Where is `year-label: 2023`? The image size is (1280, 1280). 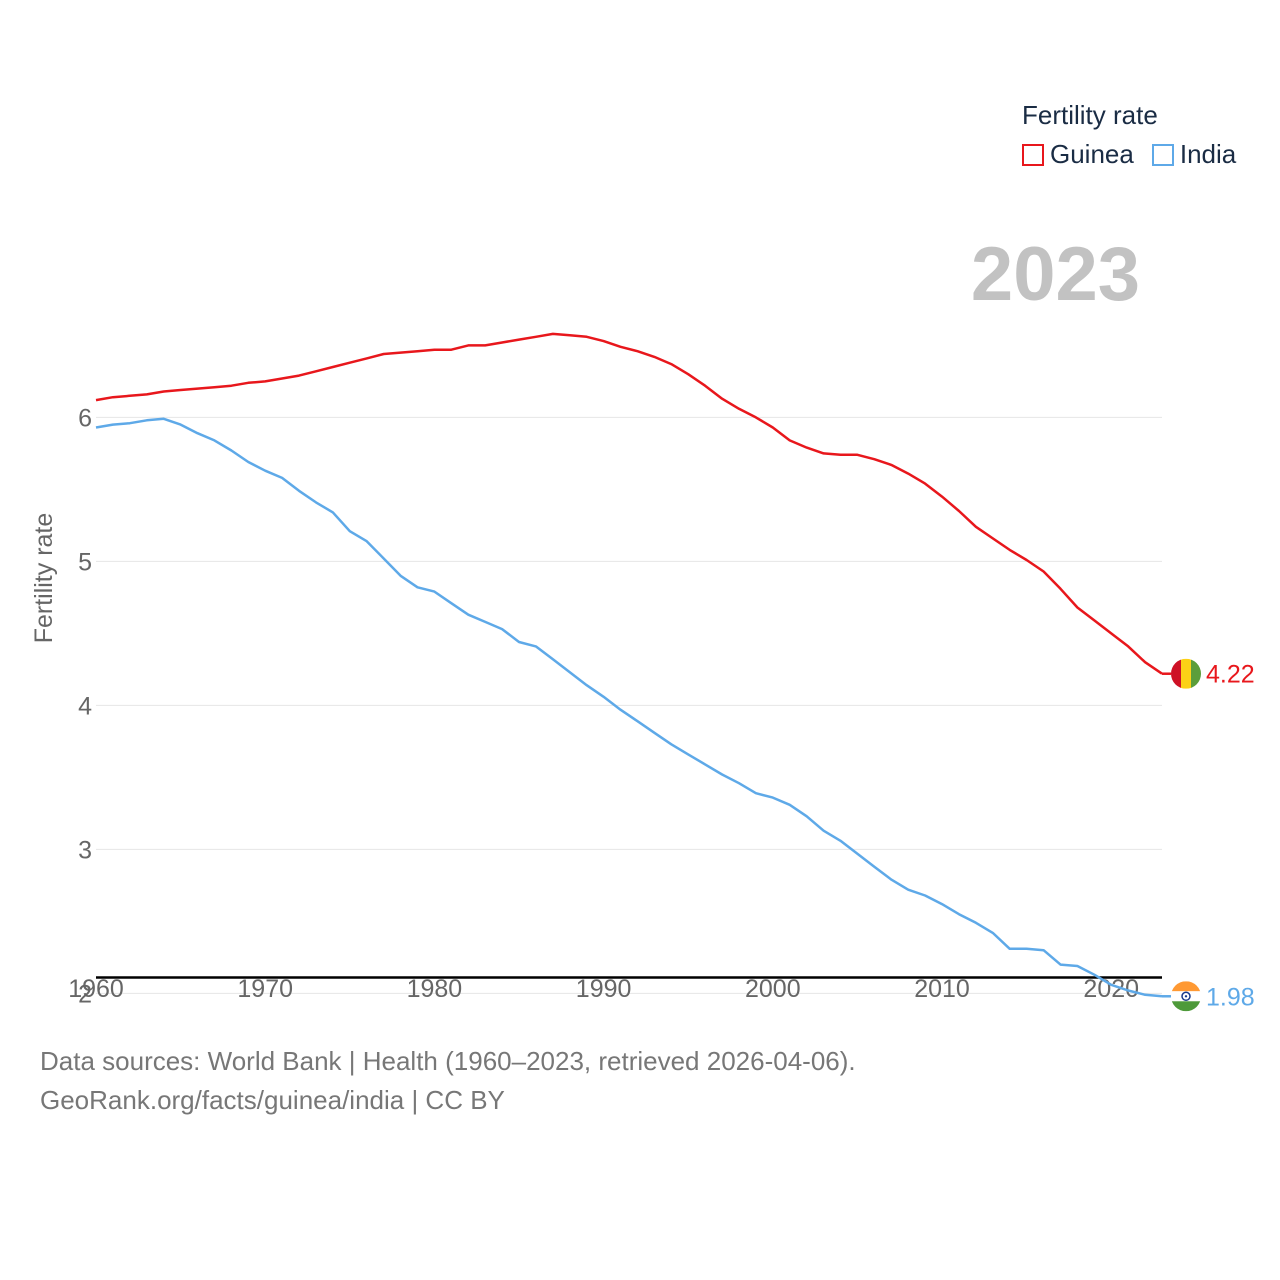
year-label: 2023 is located at coordinates (1055, 274).